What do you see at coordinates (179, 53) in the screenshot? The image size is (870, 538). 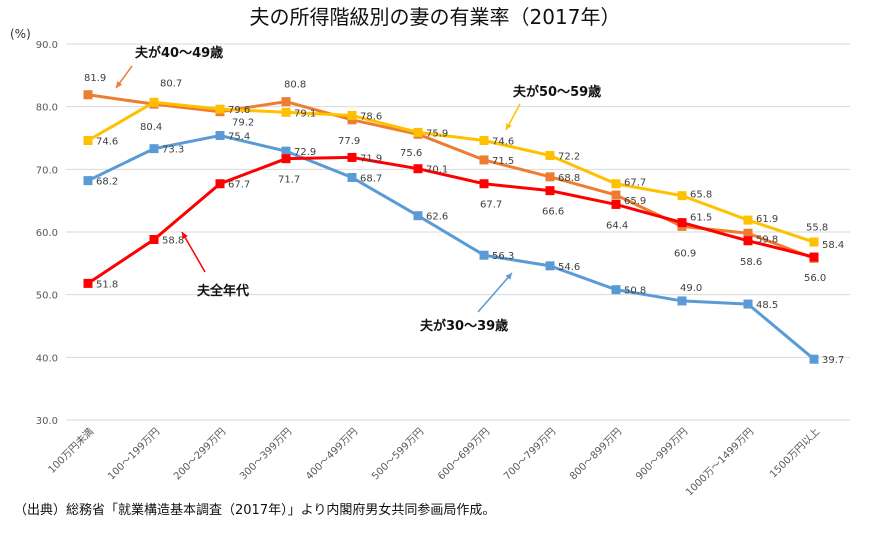 I see `series-annotation: 夫が40～49歳` at bounding box center [179, 53].